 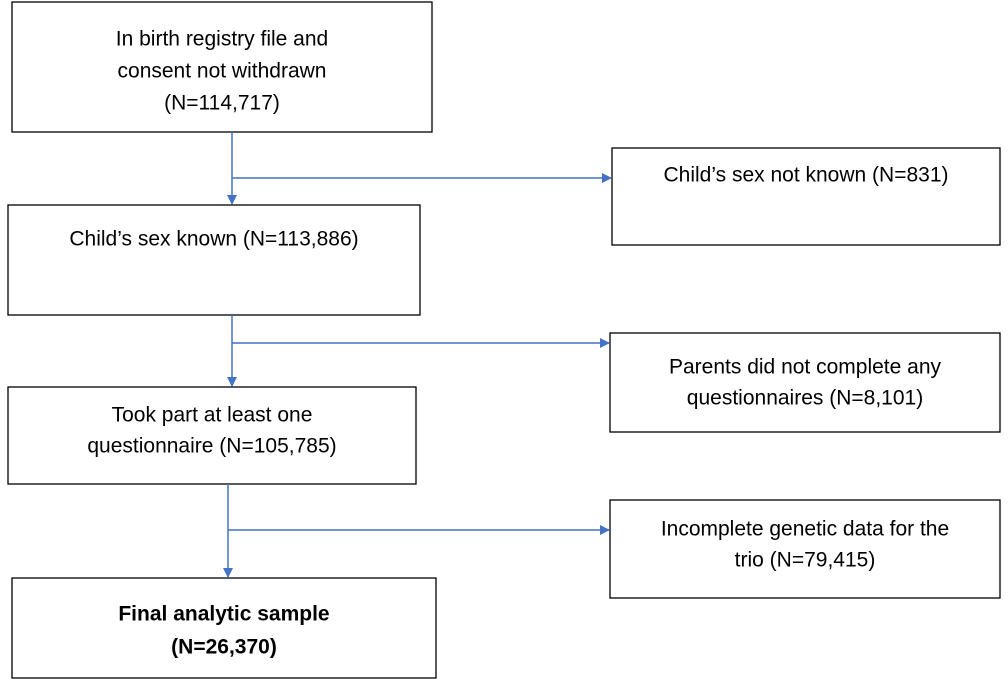 I want to click on node-text: Took part at least one, so click(x=212, y=415).